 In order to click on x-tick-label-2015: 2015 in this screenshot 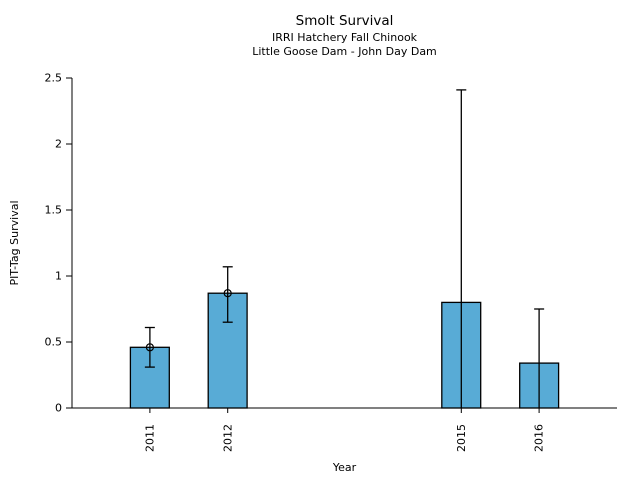, I will do `click(461, 438)`.